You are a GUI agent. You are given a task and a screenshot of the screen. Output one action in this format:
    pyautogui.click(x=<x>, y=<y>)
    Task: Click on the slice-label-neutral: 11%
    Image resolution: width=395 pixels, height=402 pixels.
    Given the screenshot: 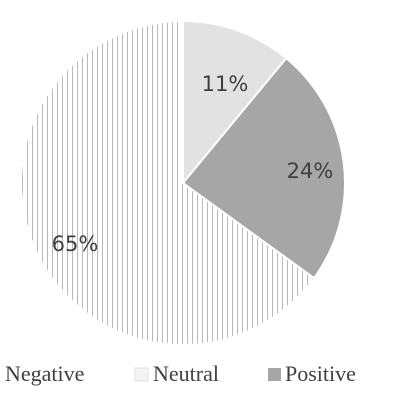 What is the action you would take?
    pyautogui.click(x=225, y=84)
    